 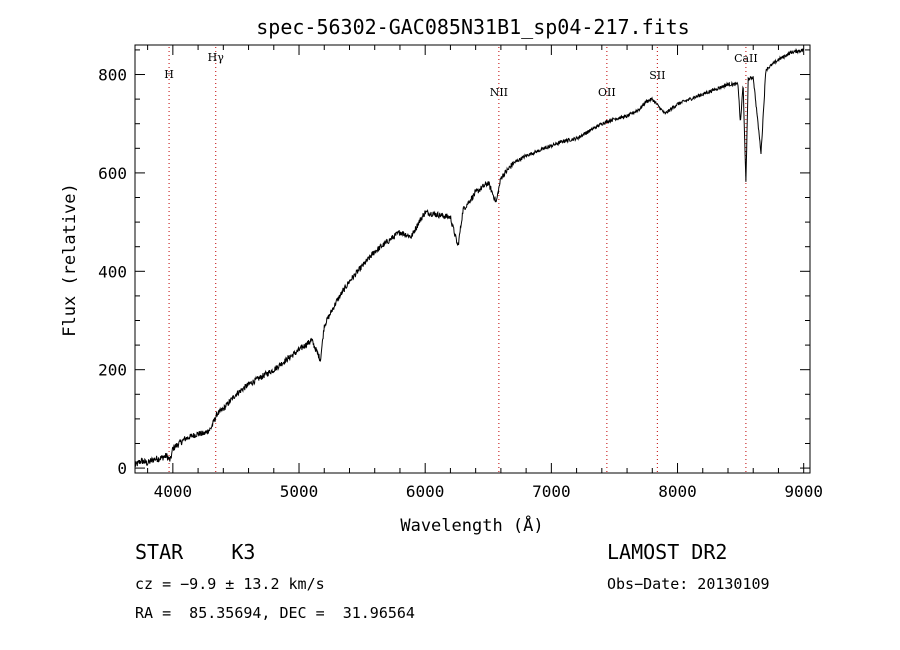 What do you see at coordinates (112, 271) in the screenshot?
I see `y-tick-label: 400` at bounding box center [112, 271].